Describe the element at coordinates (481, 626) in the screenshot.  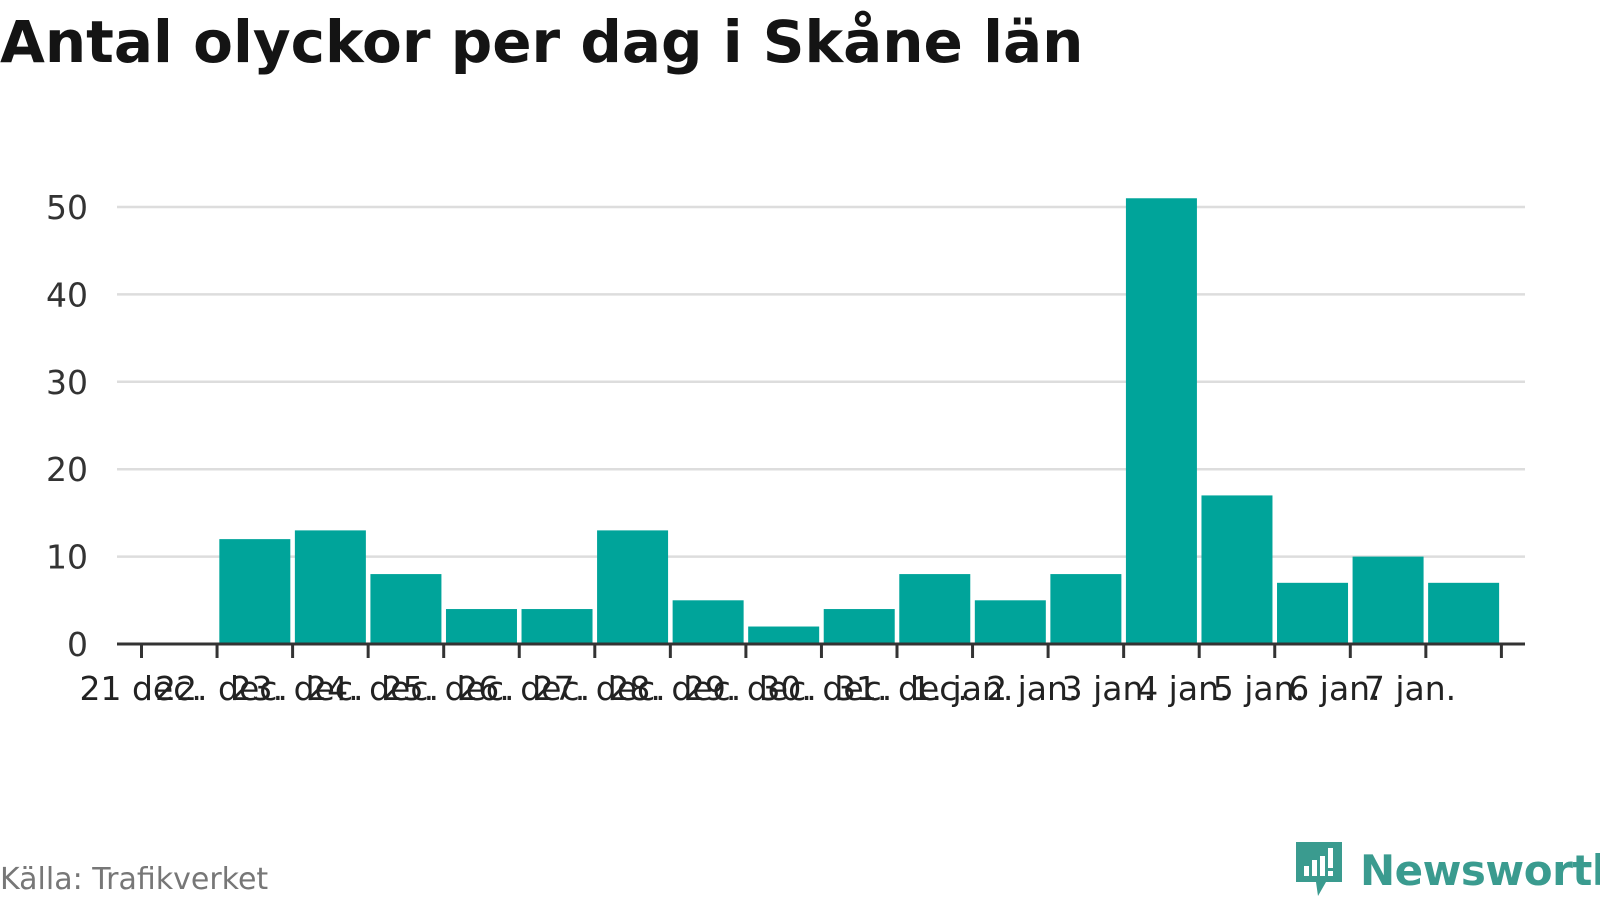
I see `bar-25. dec.` at that location.